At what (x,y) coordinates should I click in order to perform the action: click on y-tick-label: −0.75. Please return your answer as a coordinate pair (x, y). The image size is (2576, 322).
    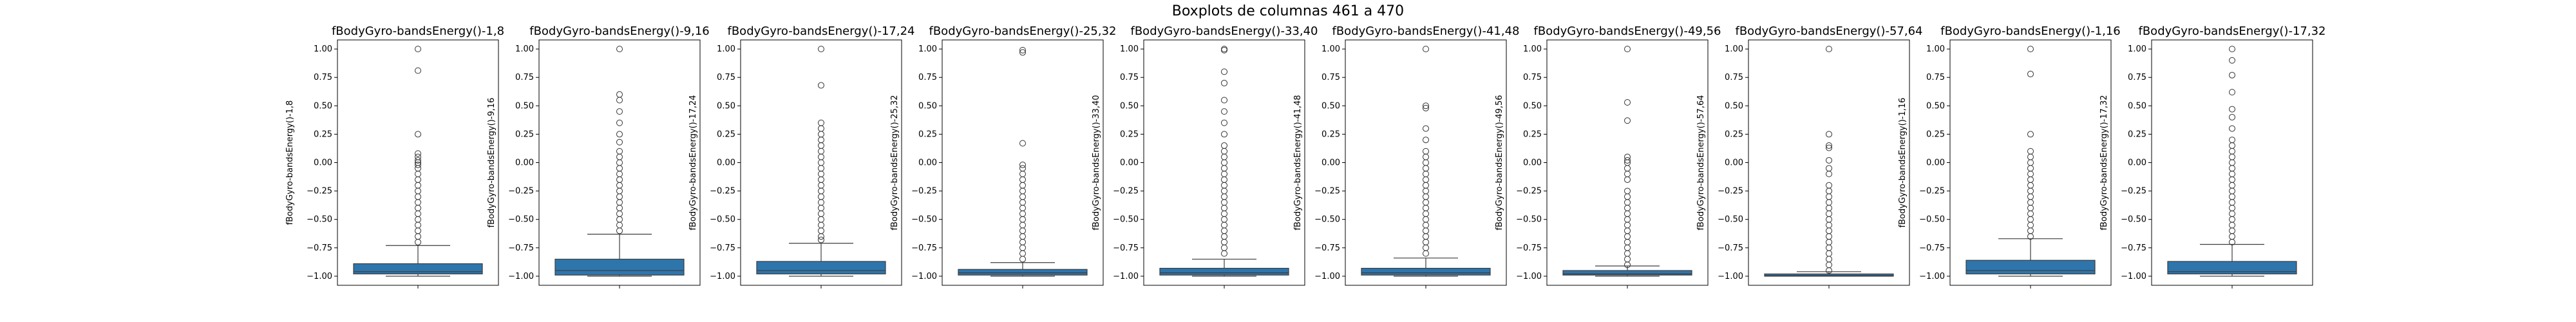
    Looking at the image, I should click on (722, 248).